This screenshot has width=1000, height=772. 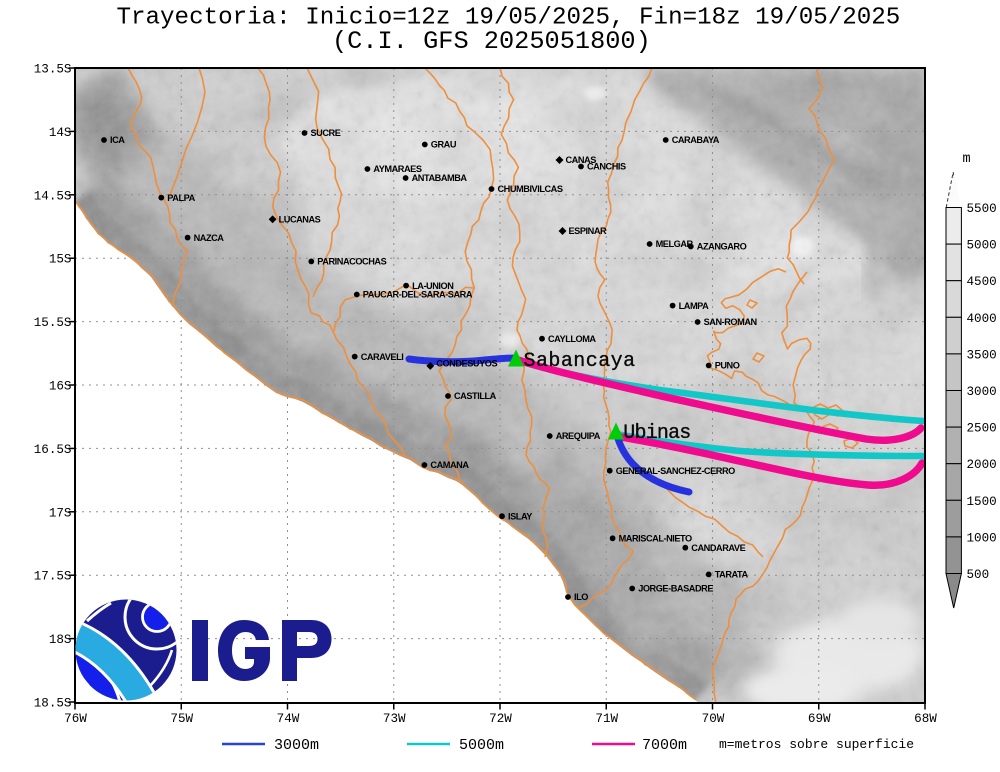 What do you see at coordinates (982, 429) in the screenshot?
I see `svg-text: 2500` at bounding box center [982, 429].